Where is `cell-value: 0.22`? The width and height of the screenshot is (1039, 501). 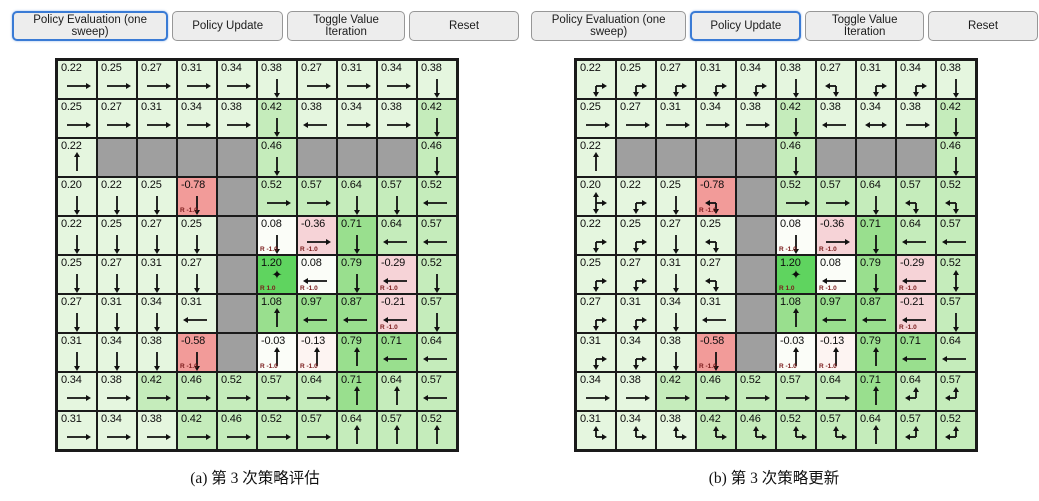
cell-value: 0.22 is located at coordinates (590, 146).